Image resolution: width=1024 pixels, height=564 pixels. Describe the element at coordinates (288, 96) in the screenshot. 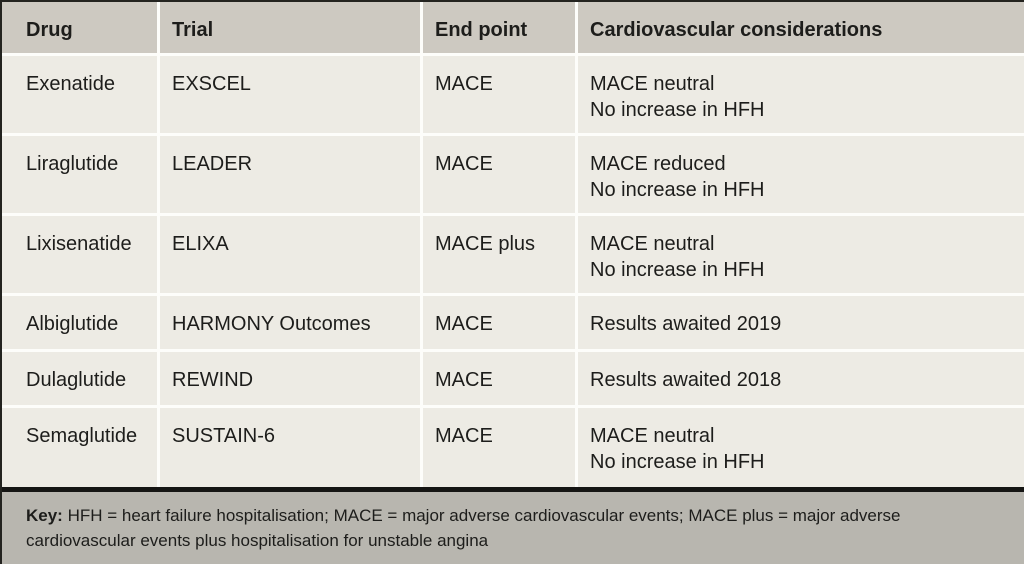

I see `cell-trial: EXSCEL` at that location.